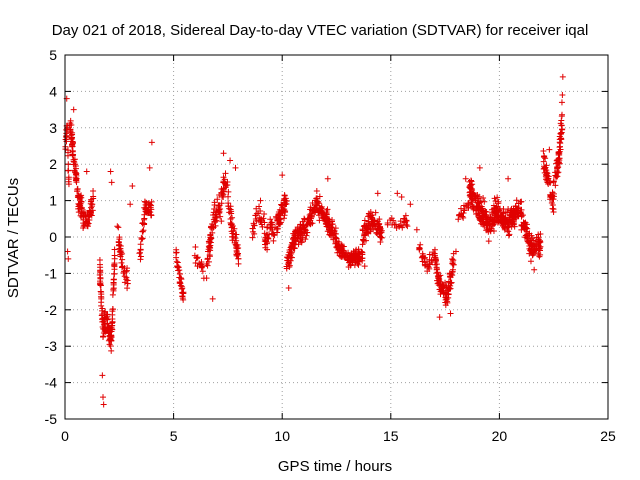  I want to click on y-tick-label: 0, so click(53, 237).